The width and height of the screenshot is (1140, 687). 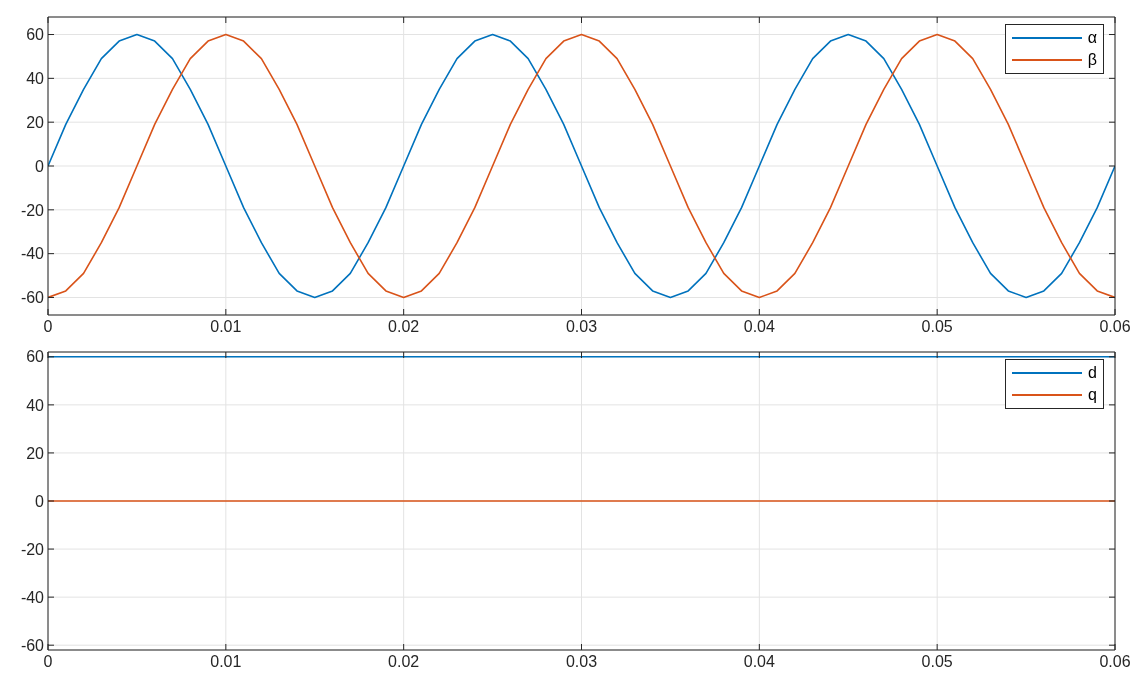 I want to click on legend-label: q, so click(x=1092, y=395).